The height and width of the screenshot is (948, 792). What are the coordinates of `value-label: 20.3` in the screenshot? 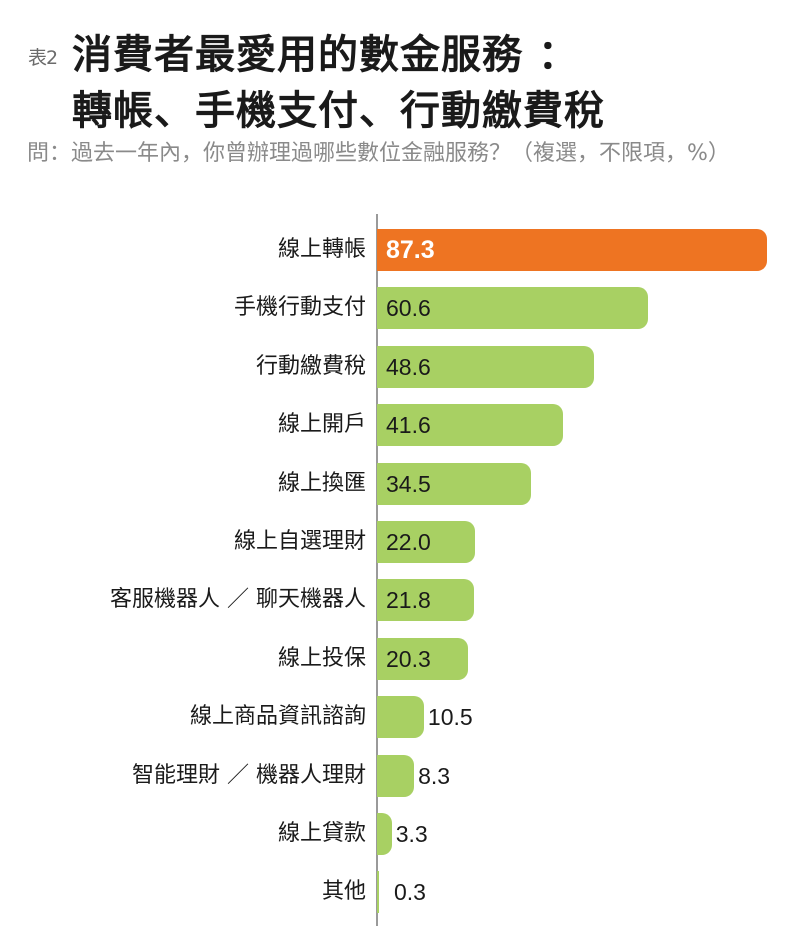 It's located at (408, 658).